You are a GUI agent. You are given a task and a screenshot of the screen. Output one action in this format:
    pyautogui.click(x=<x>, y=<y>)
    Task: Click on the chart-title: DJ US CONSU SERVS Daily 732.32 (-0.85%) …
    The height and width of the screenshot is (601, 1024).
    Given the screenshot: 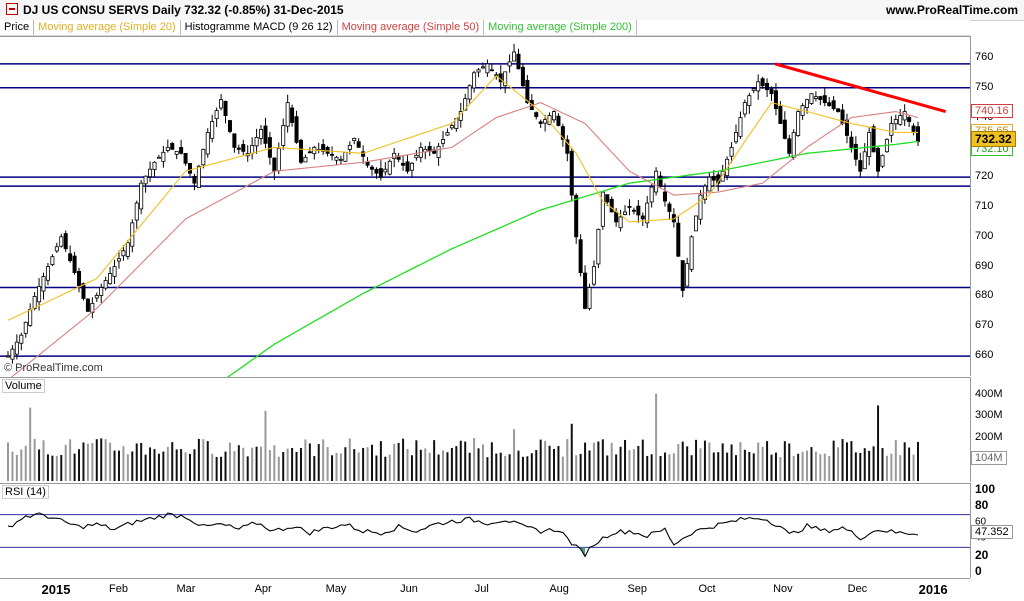 What is the action you would take?
    pyautogui.click(x=175, y=10)
    